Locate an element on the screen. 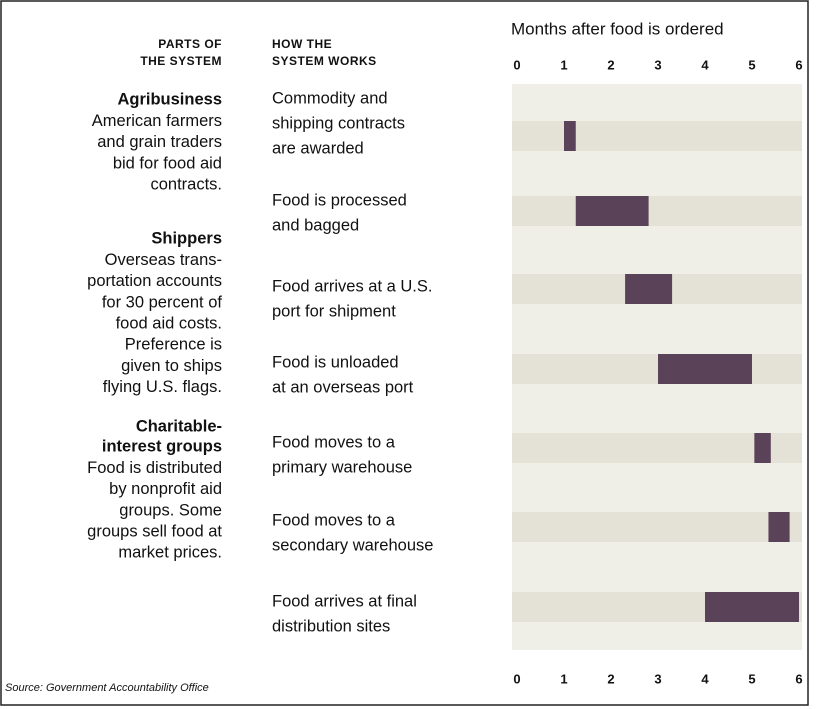  step-label: distribution sites is located at coordinates (331, 626).